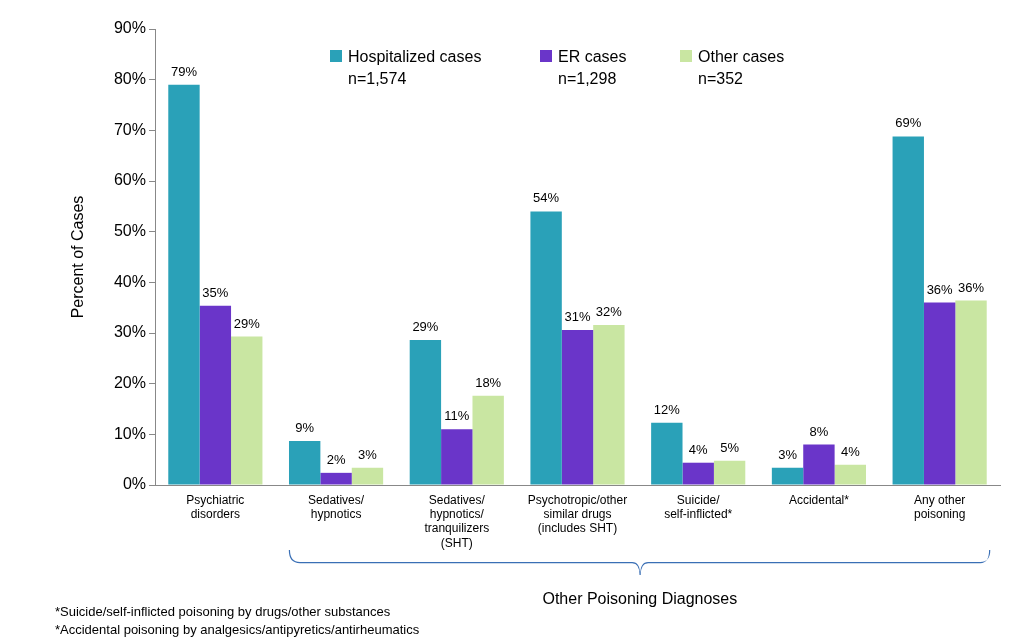 This screenshot has height=642, width=1034. Describe the element at coordinates (577, 514) in the screenshot. I see `x-tick-label: Psychotropic/other similar drugs (includes SHT)` at that location.